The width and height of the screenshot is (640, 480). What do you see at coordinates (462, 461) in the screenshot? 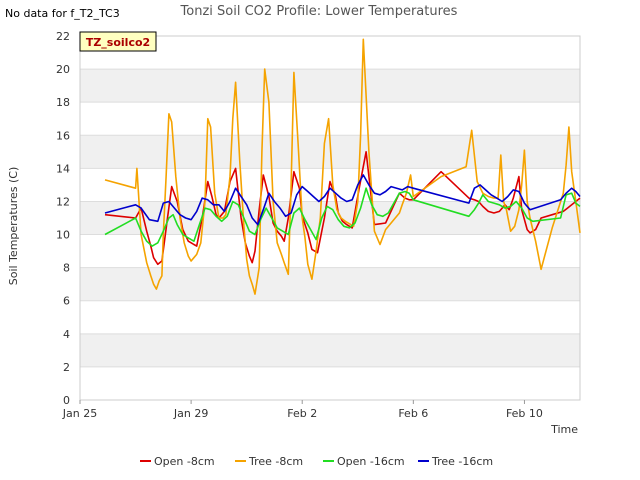
I see `legend-label: Tree -16cm` at bounding box center [462, 461].